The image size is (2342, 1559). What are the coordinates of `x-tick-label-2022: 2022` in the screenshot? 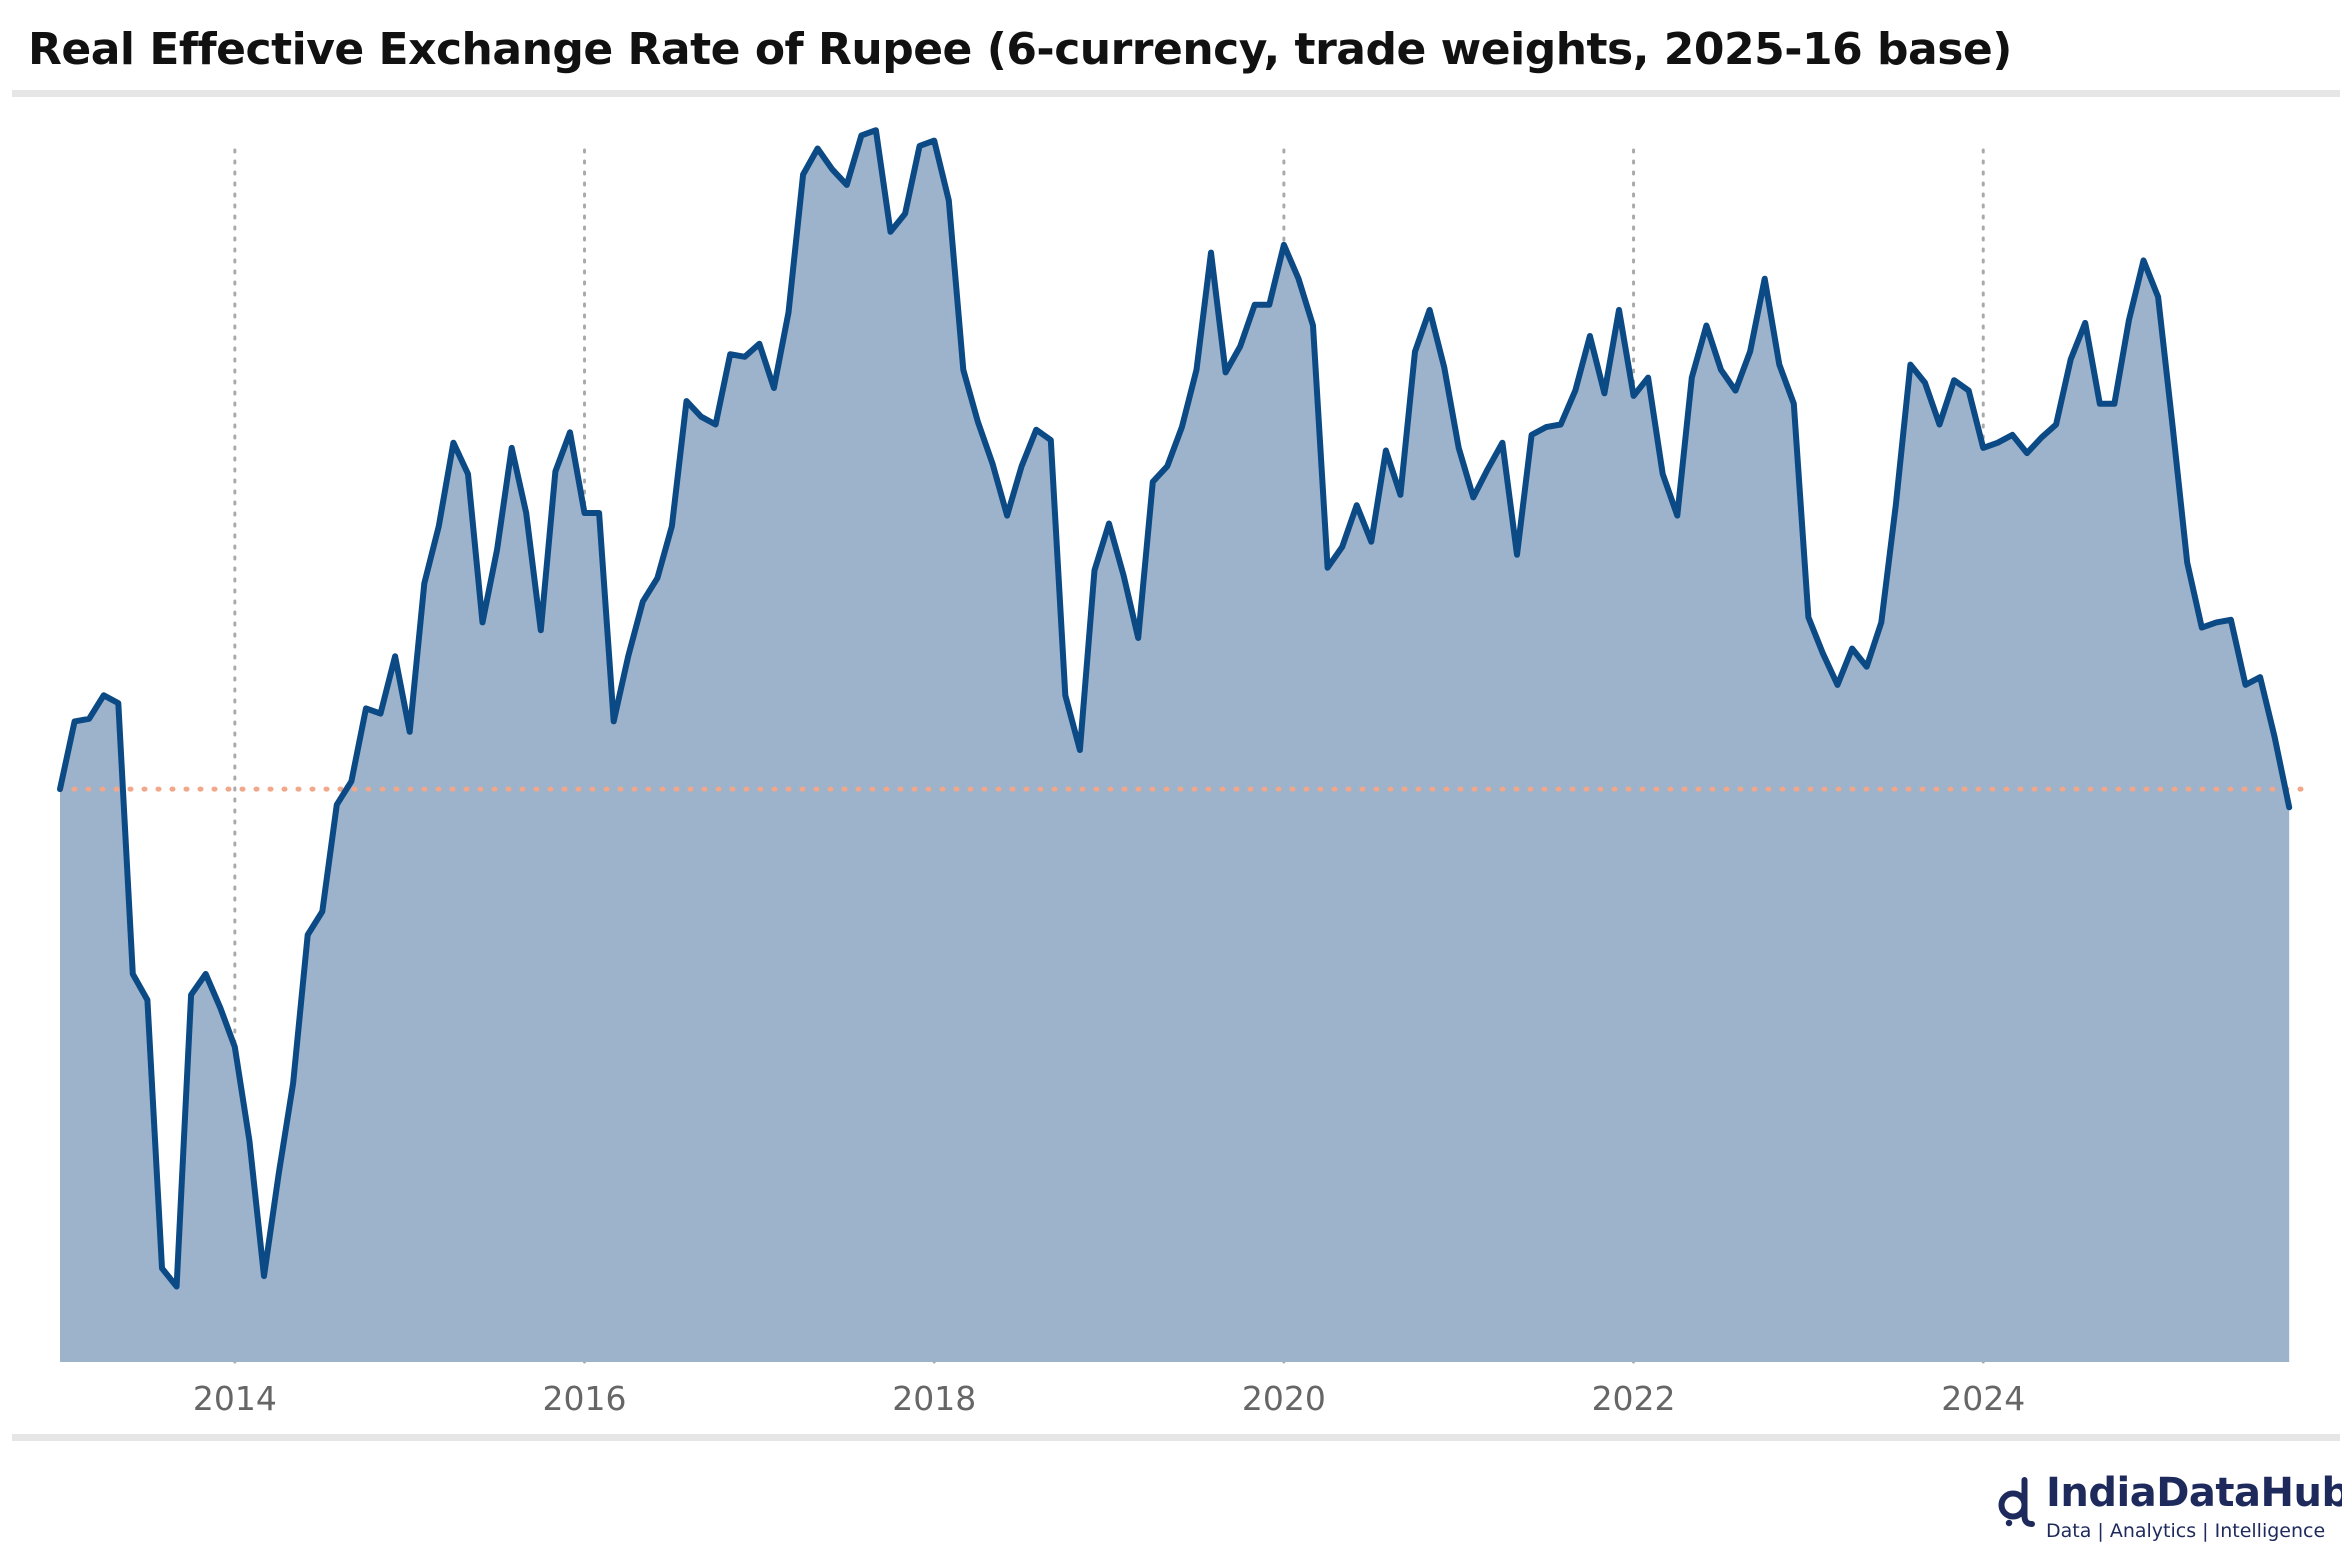 It's located at (1634, 1398).